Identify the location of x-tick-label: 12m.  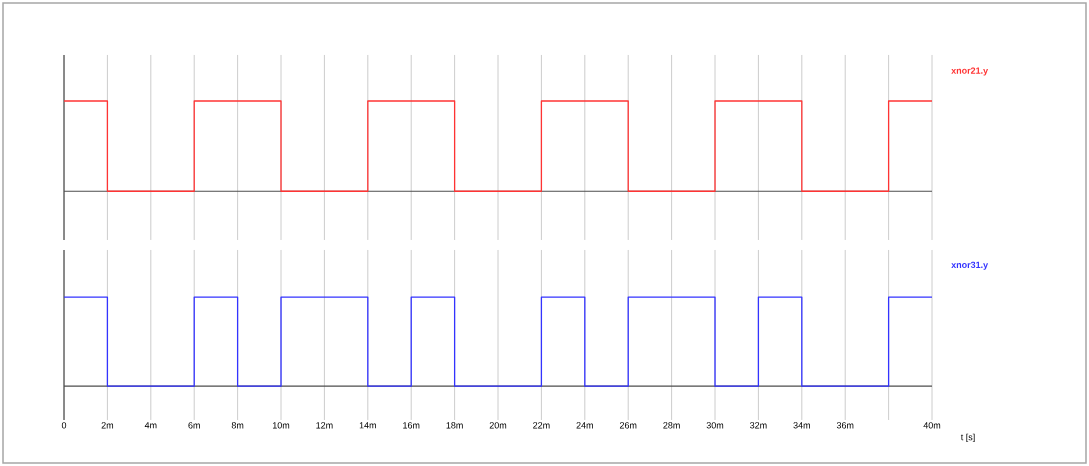
(324, 425).